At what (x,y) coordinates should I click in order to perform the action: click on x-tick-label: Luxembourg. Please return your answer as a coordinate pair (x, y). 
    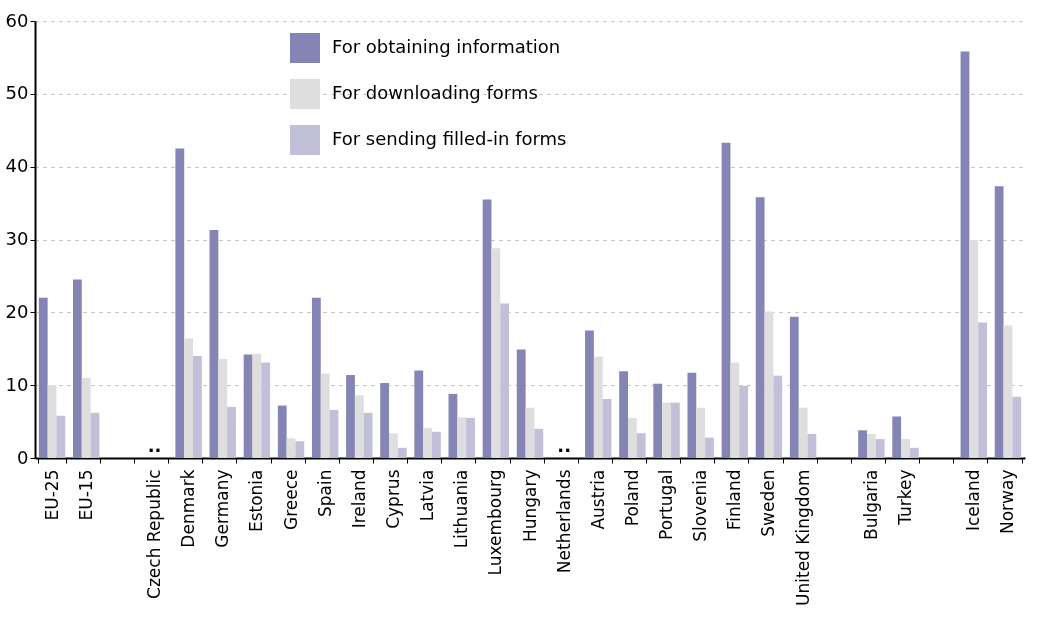
    Looking at the image, I should click on (495, 522).